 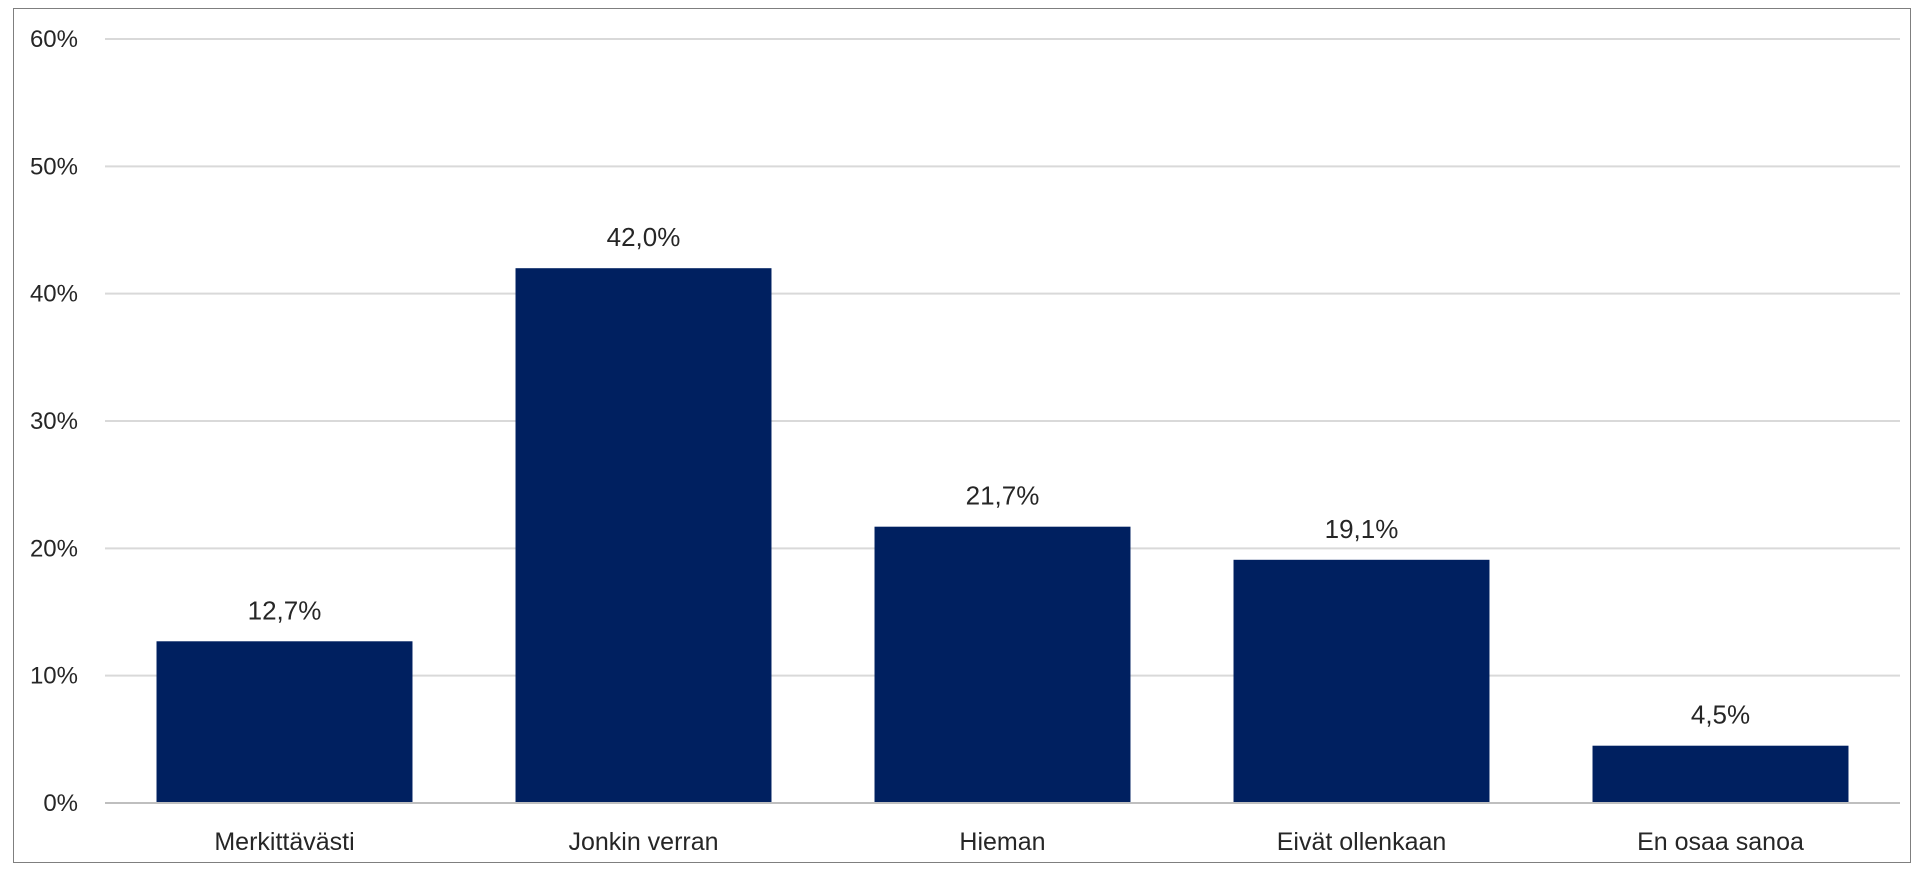 What do you see at coordinates (1720, 842) in the screenshot?
I see `category-label: En osaa sanoa` at bounding box center [1720, 842].